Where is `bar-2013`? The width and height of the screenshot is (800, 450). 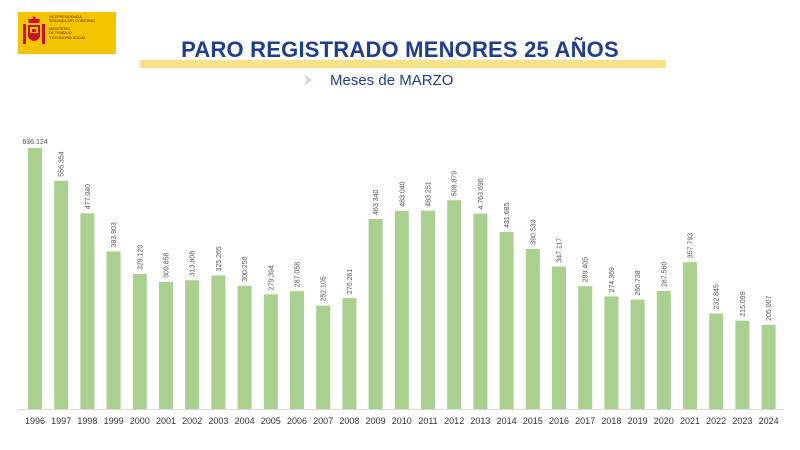
bar-2013 is located at coordinates (480, 311).